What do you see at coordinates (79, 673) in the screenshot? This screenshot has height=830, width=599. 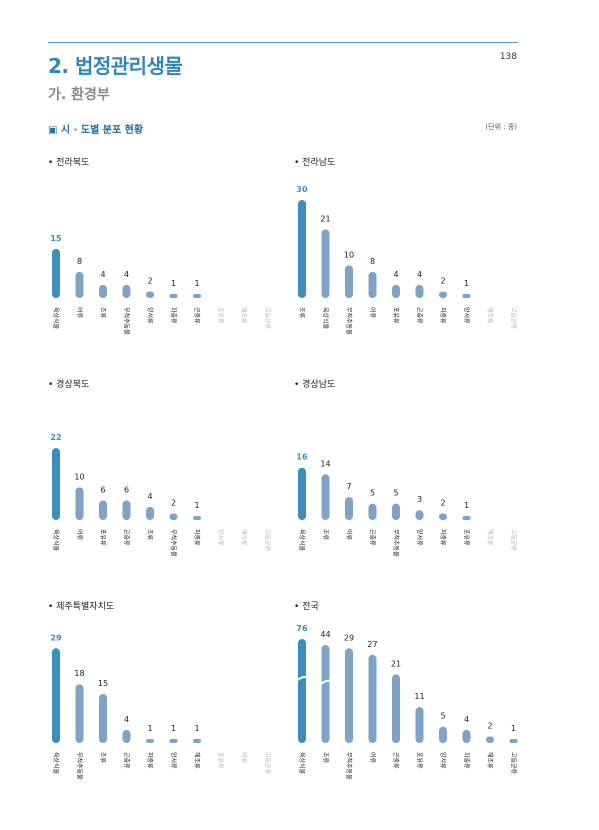 I see `data-label: 18` at bounding box center [79, 673].